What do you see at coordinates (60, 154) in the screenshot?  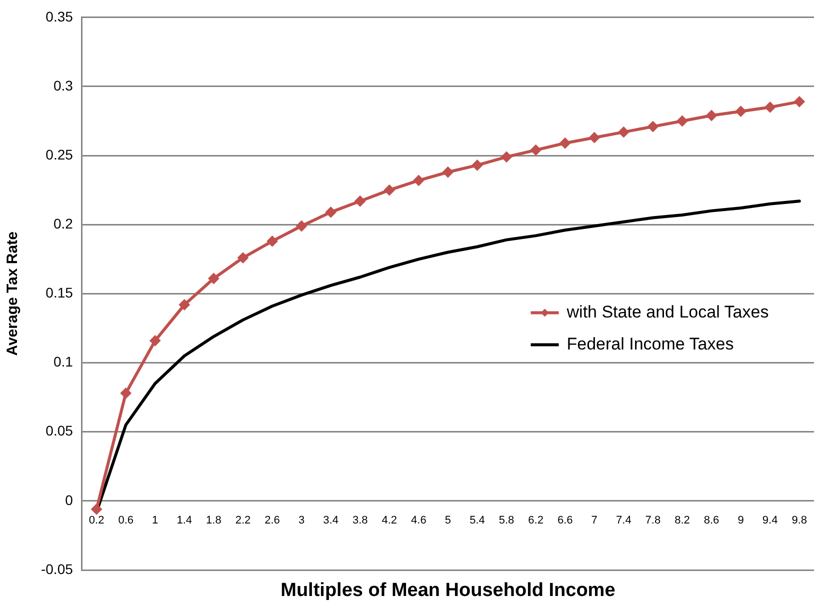 I see `y-tick-label: 0.25` at bounding box center [60, 154].